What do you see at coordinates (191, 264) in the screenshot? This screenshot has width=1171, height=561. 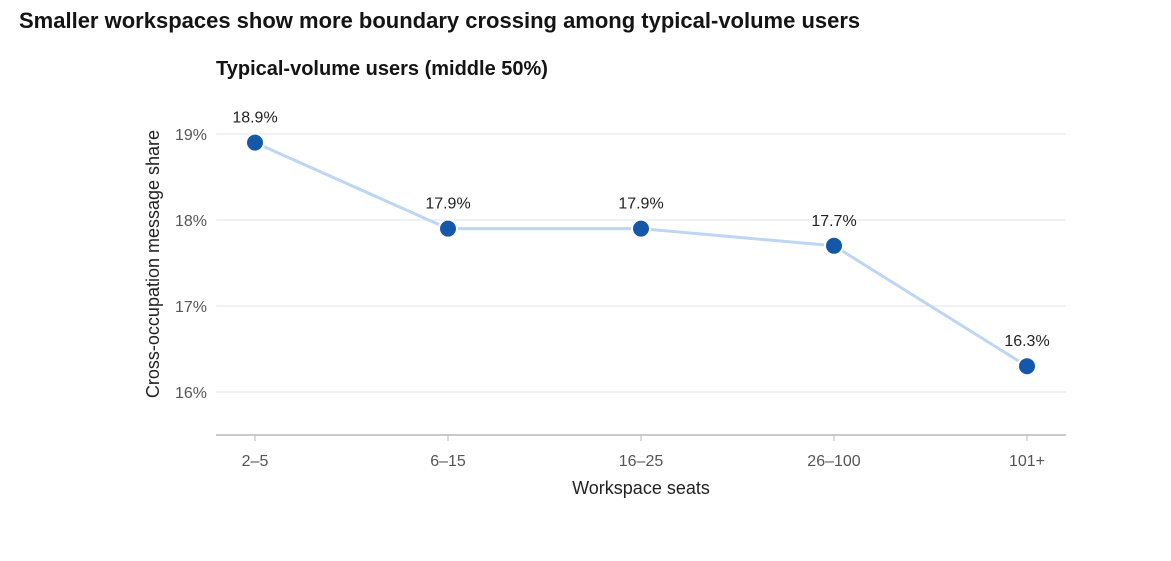 I see `y-axis-ticks: 16% 17% 18% 19%` at bounding box center [191, 264].